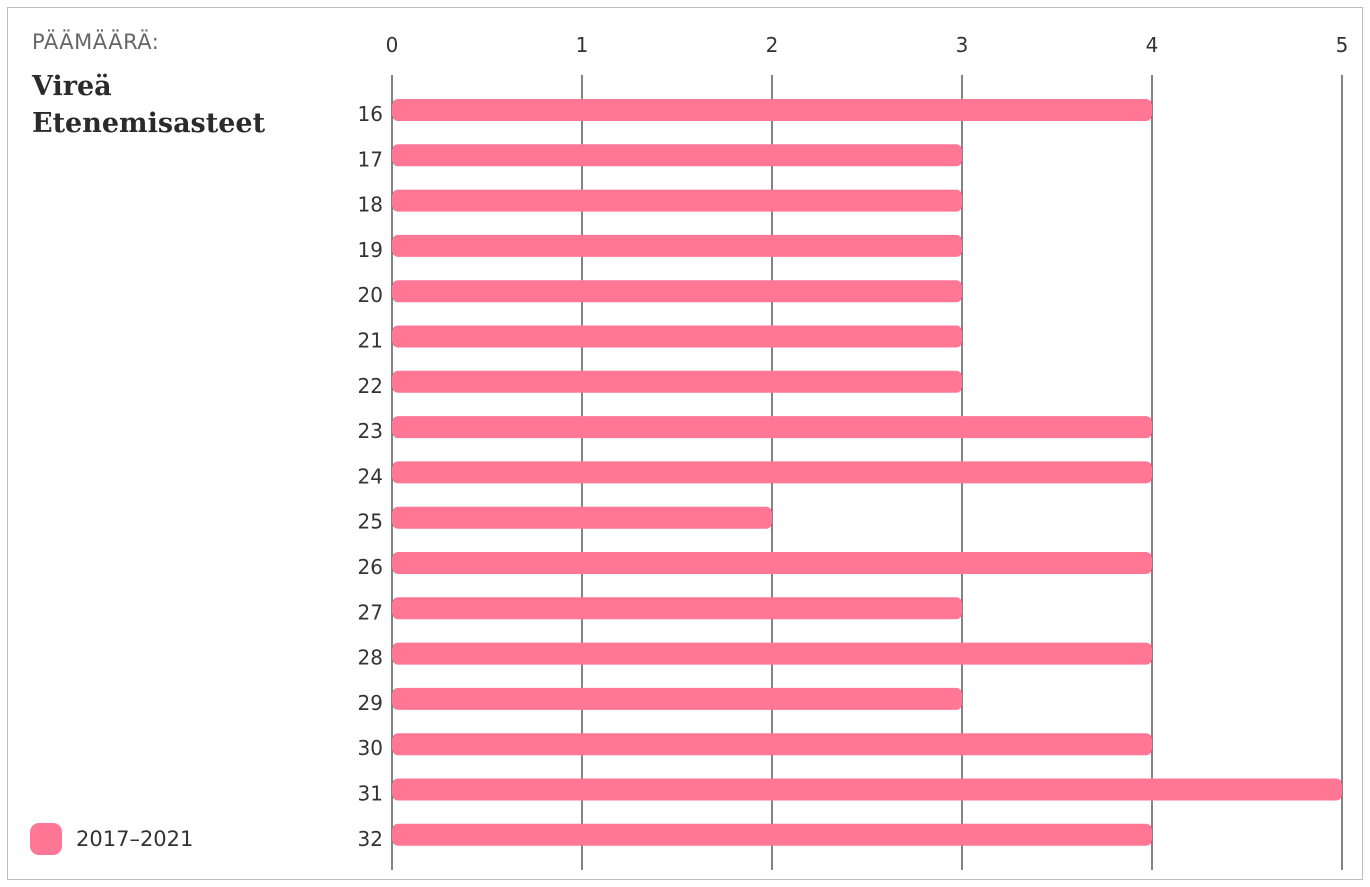 This screenshot has height=887, width=1370. I want to click on y-category-label: 19, so click(370, 250).